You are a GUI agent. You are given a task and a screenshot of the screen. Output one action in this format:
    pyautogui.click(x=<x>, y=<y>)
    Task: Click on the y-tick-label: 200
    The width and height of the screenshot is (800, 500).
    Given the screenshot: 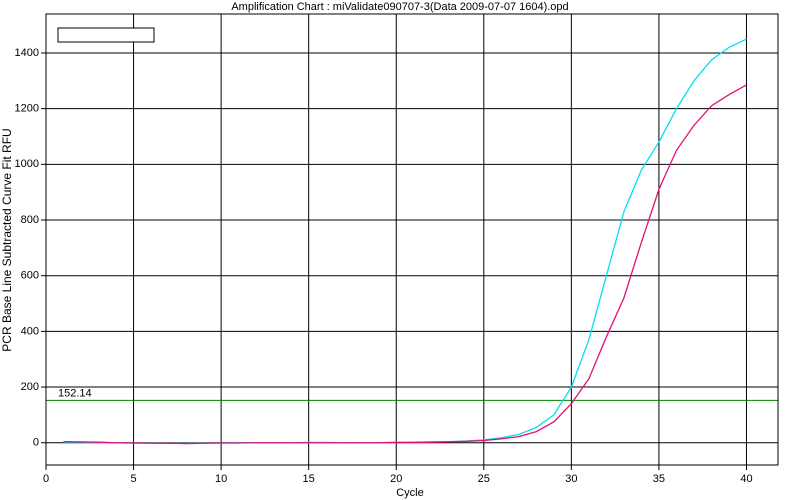 What is the action you would take?
    pyautogui.click(x=30, y=387)
    